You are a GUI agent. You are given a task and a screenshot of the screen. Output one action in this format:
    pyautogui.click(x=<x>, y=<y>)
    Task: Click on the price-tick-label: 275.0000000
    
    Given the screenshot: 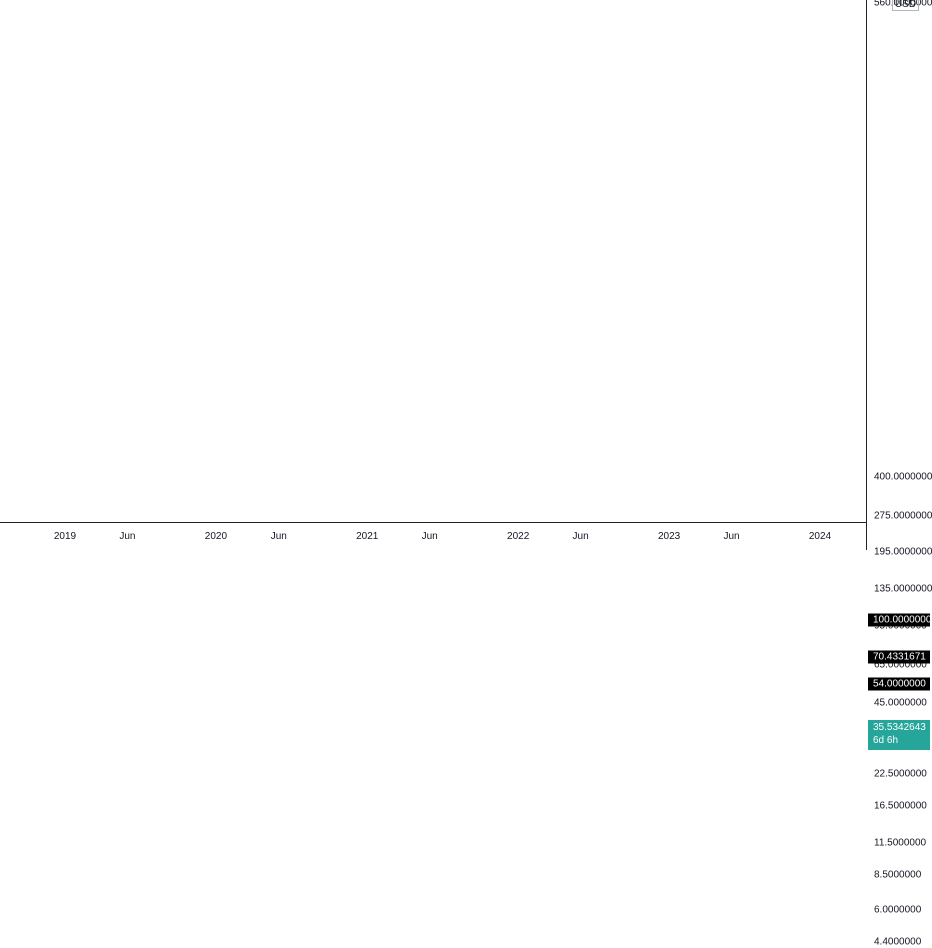 What is the action you would take?
    pyautogui.click(x=903, y=516)
    